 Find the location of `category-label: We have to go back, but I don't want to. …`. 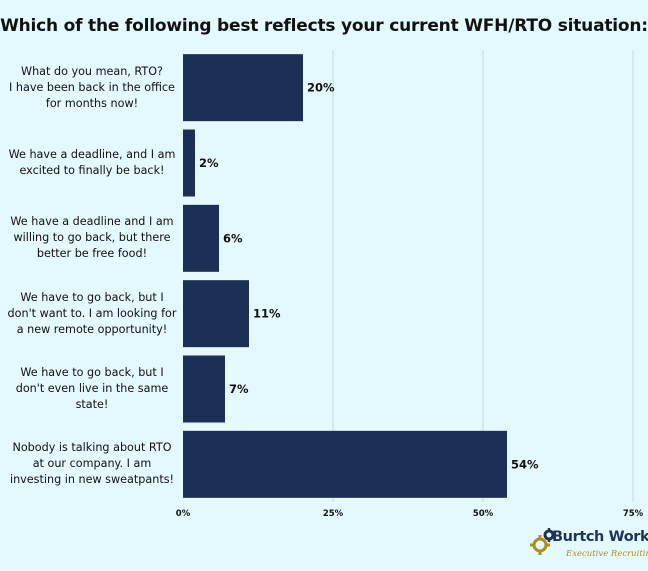

category-label: We have to go back, but I don't want to. … is located at coordinates (92, 314).